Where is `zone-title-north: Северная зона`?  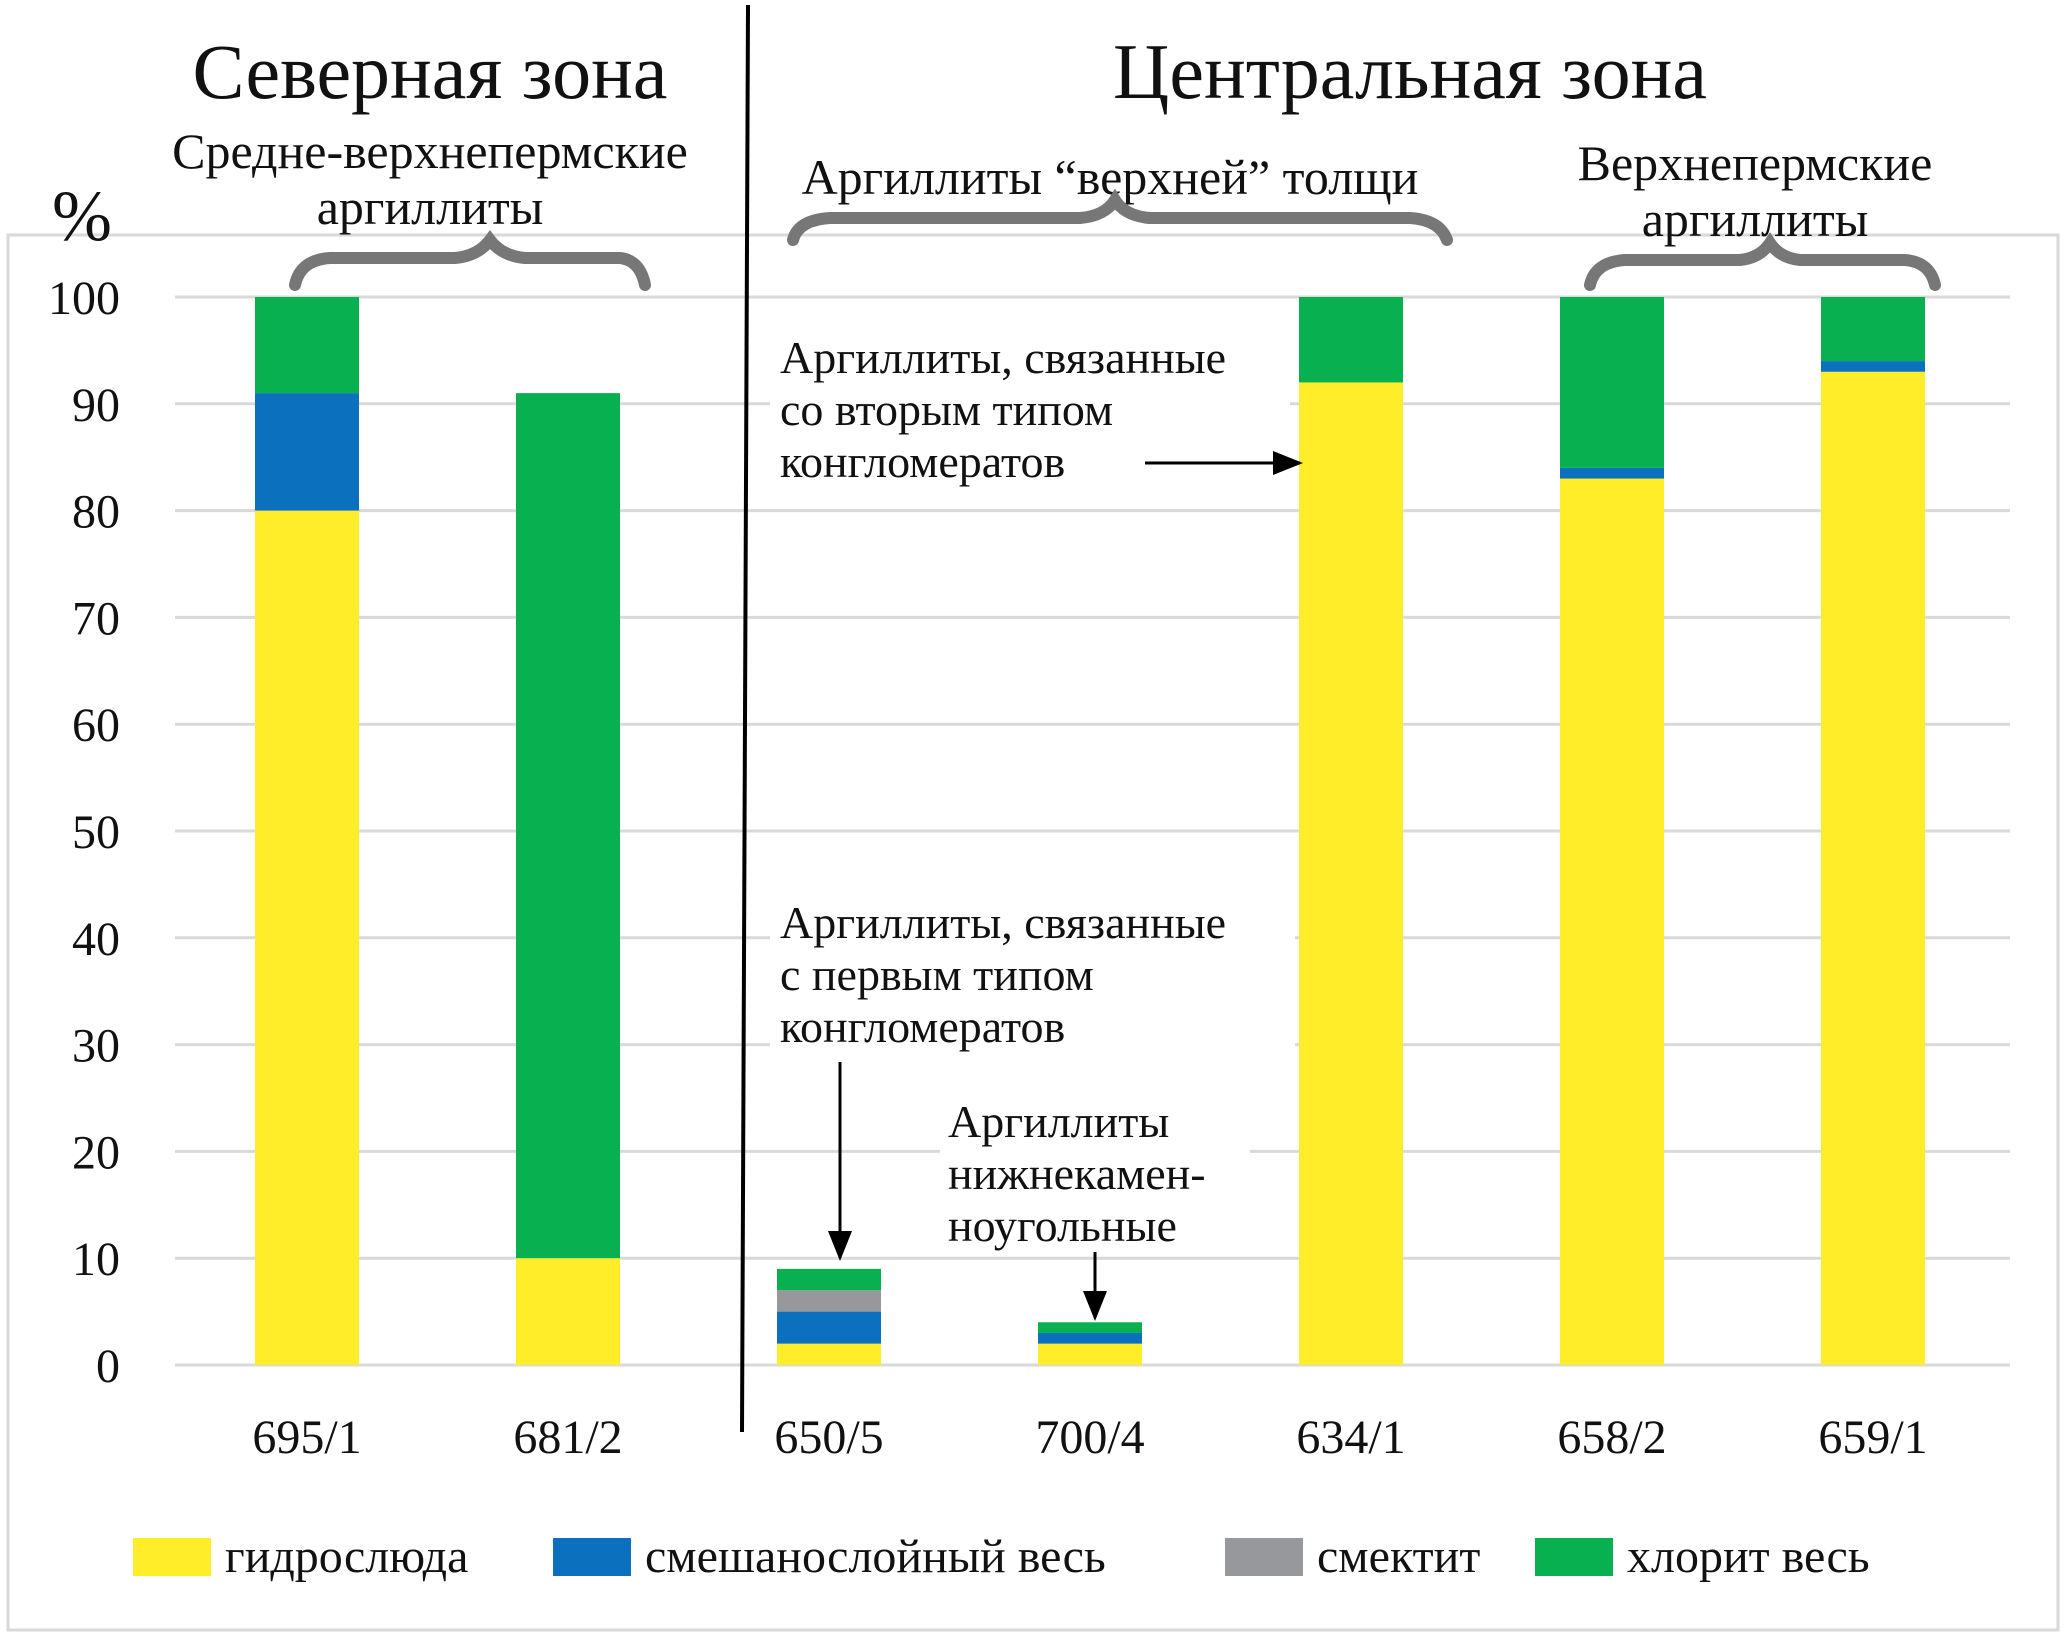 zone-title-north: Северная зона is located at coordinates (429, 71).